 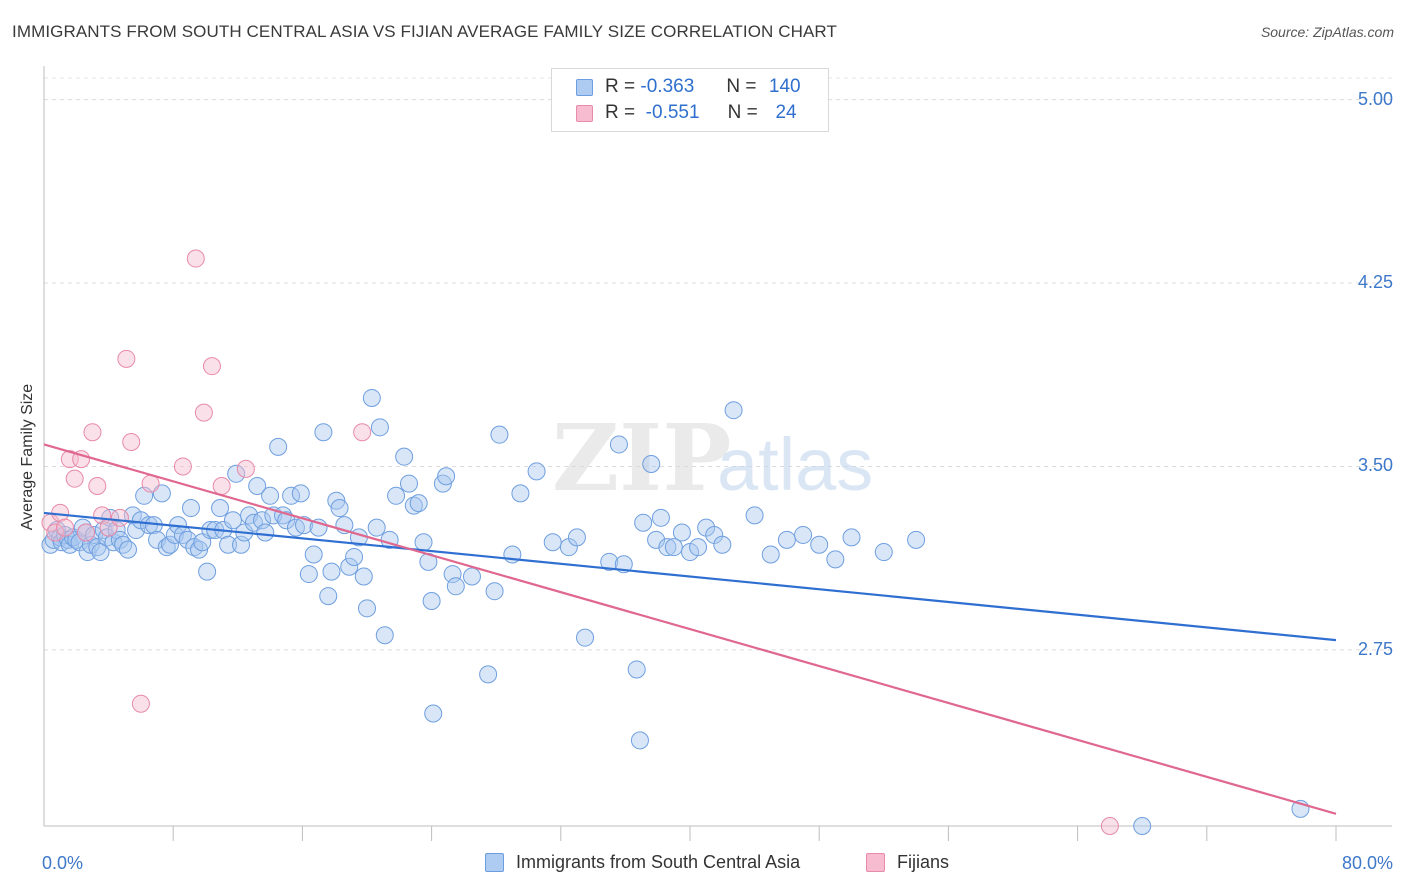 I want to click on y-axis-label: Average Family Size, so click(x=27, y=457).